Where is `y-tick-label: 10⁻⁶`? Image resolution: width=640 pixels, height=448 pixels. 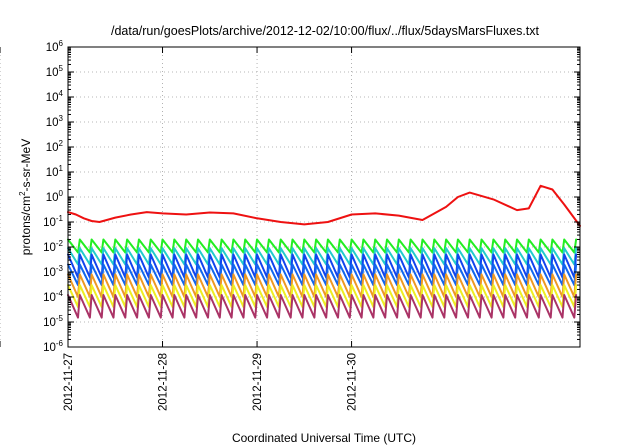 y-tick-label: 10⁻⁶ is located at coordinates (53, 346).